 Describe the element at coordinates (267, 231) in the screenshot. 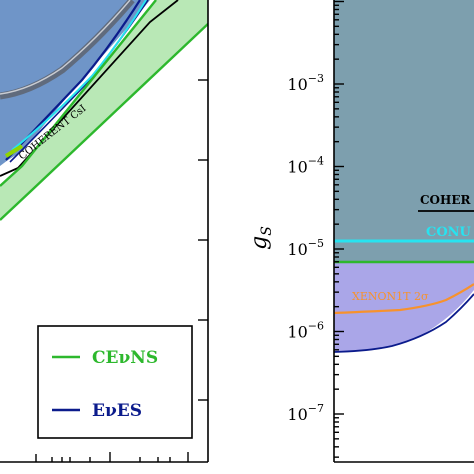

I see `y-axis-label-sub: S` at that location.